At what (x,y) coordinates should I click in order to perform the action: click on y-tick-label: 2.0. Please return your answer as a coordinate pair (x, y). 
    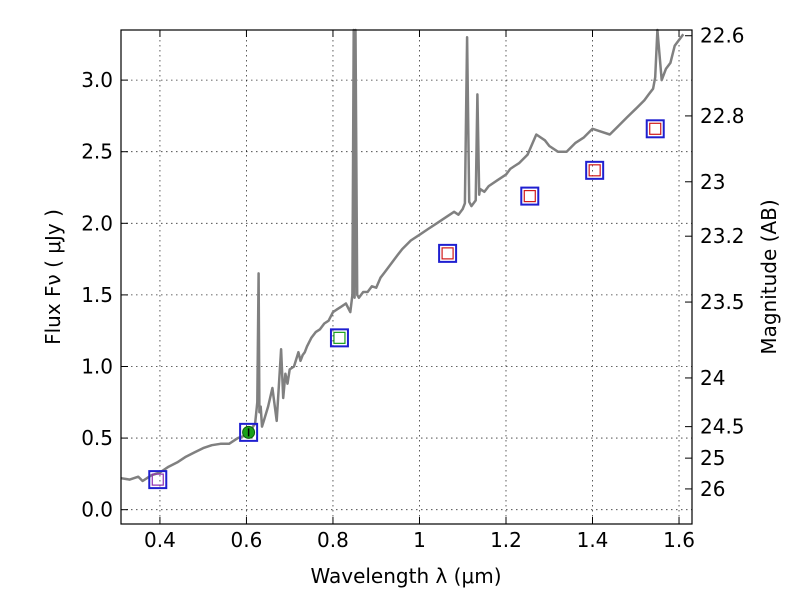
    Looking at the image, I should click on (97, 223).